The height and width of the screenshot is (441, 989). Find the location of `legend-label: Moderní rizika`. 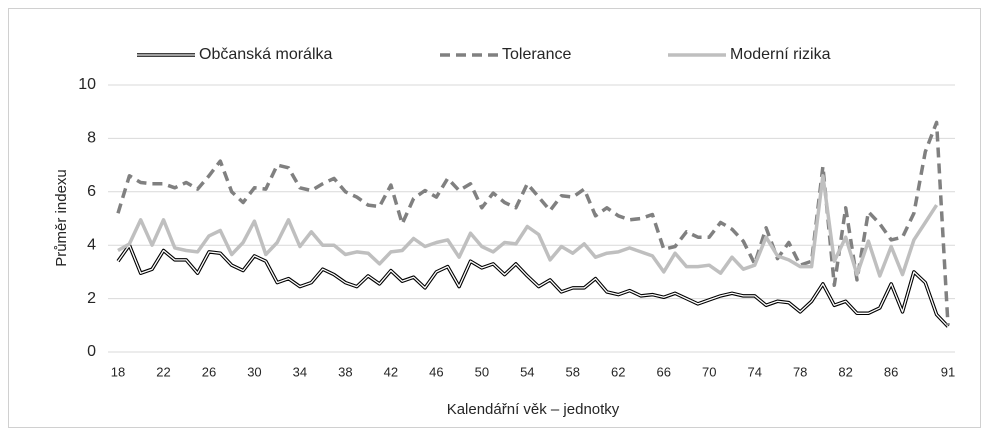

legend-label: Moderní rizika is located at coordinates (780, 54).